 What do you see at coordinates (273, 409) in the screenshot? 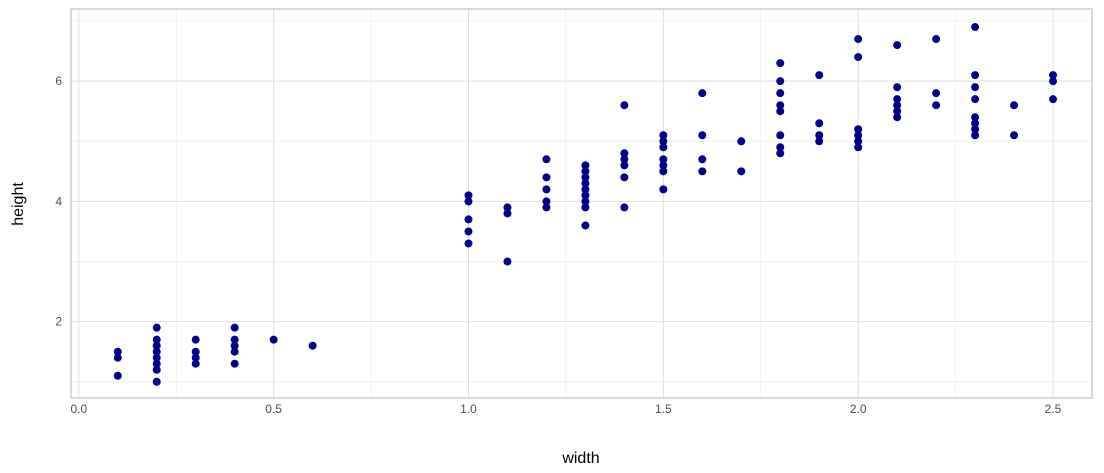
I see `x-tick-label: 0.5` at bounding box center [273, 409].